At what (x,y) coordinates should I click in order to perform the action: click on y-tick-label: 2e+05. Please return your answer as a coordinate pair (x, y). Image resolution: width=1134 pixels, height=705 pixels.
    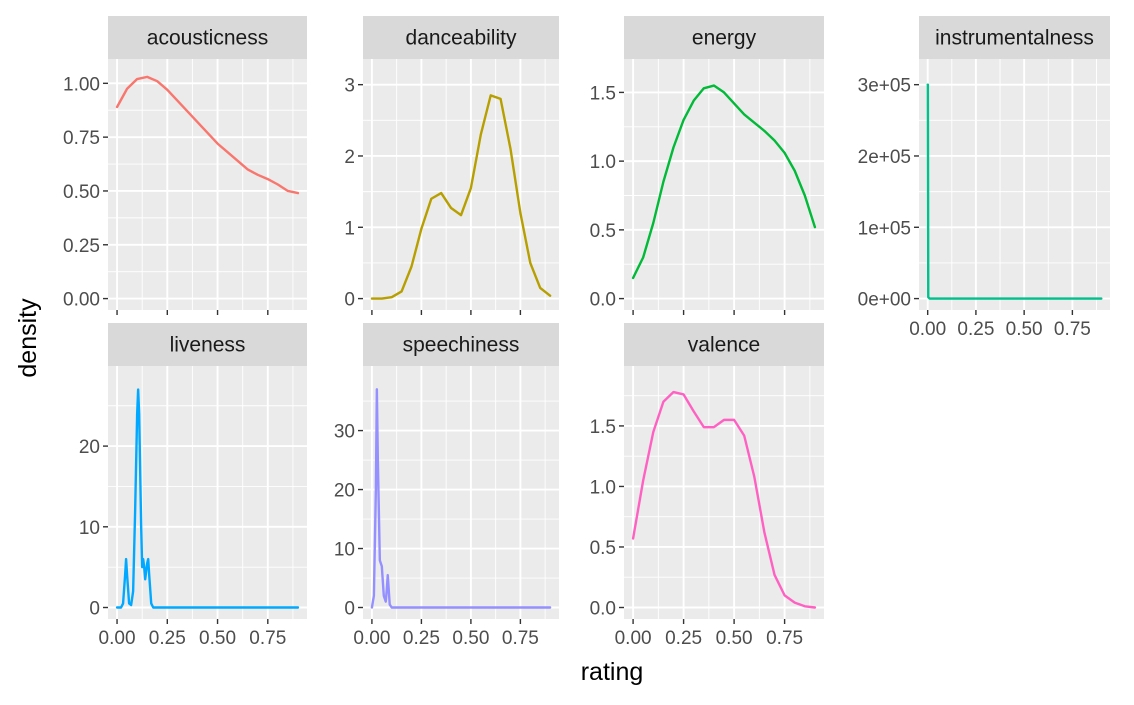
    Looking at the image, I should click on (884, 157).